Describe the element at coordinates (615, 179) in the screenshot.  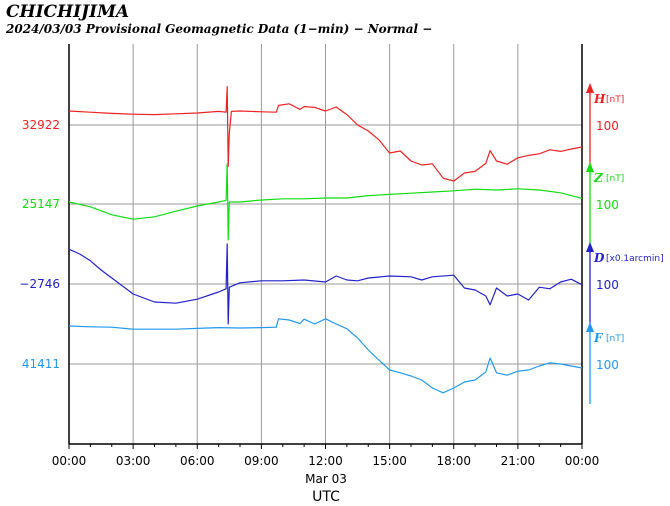
I see `series-unit-z: [nT]` at that location.